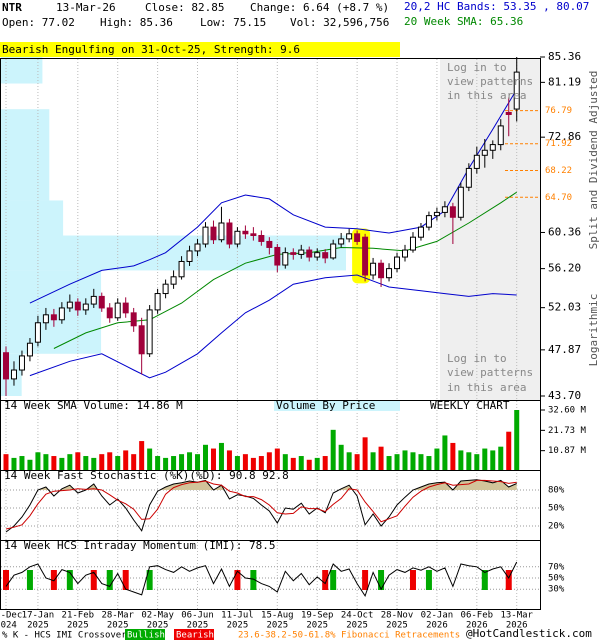 This screenshot has width=600, height=640. Describe the element at coordinates (157, 616) in the screenshot. I see `x-tick-label: 02-May` at that location.